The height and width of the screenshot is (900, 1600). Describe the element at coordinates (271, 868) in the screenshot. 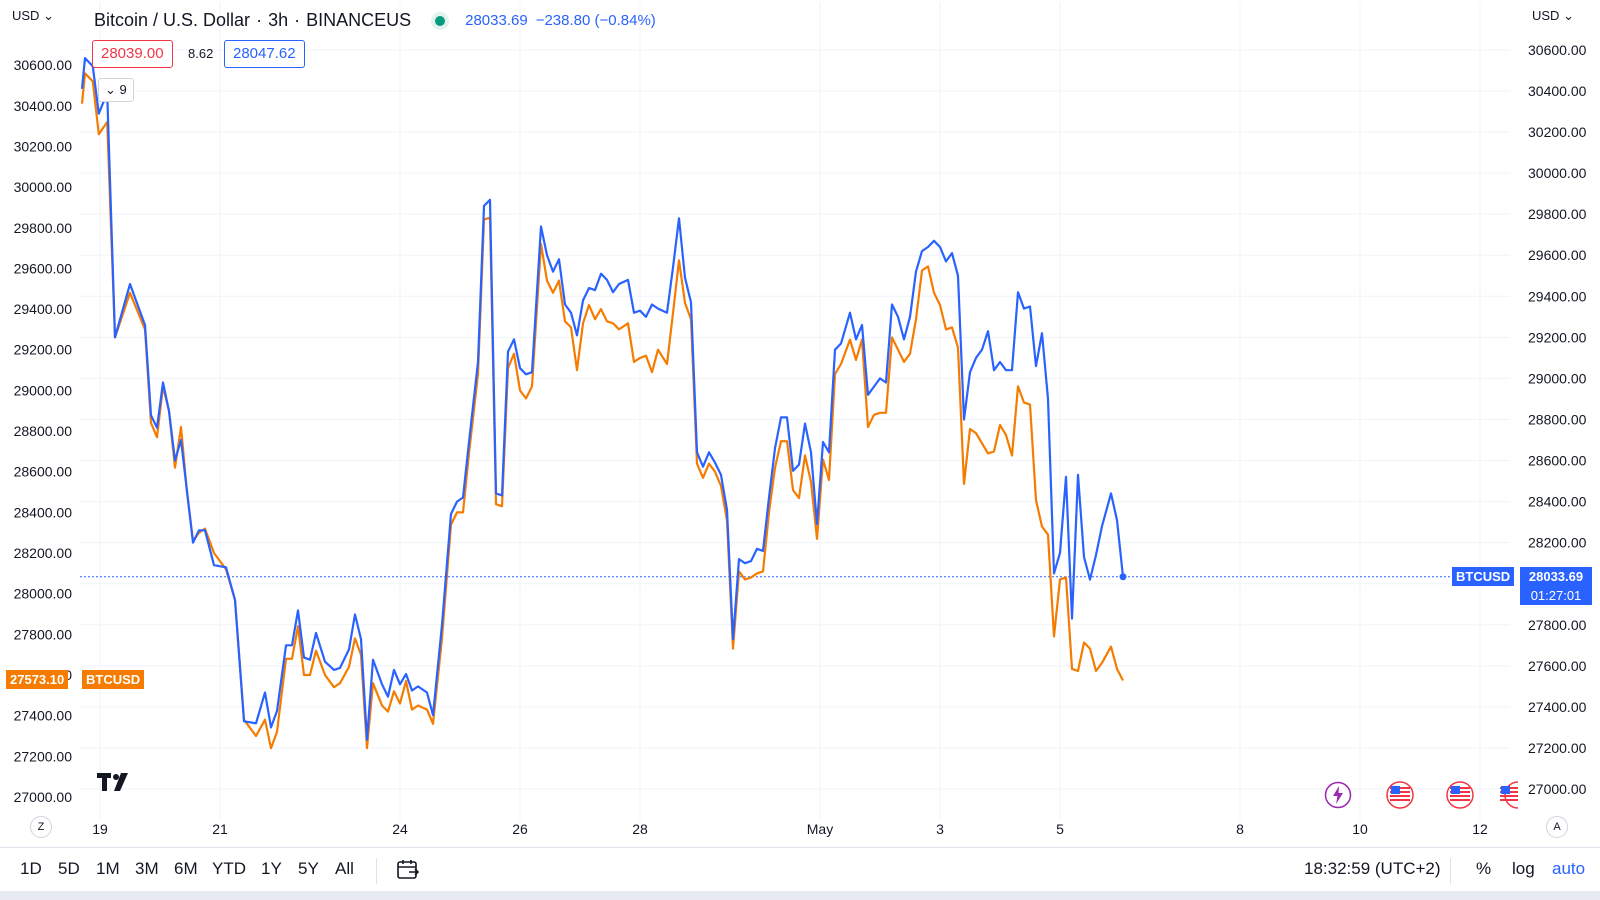

I see `range-1y-button: 1Y` at that location.